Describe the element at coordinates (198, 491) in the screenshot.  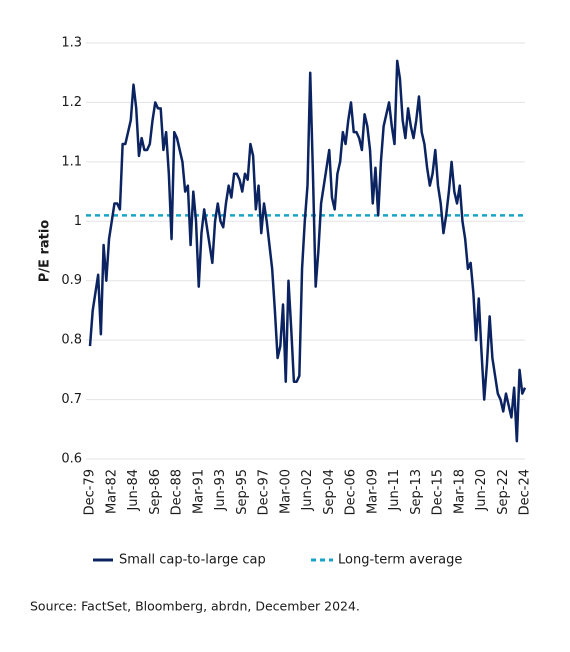
I see `x-tick-label: Mar-91` at that location.